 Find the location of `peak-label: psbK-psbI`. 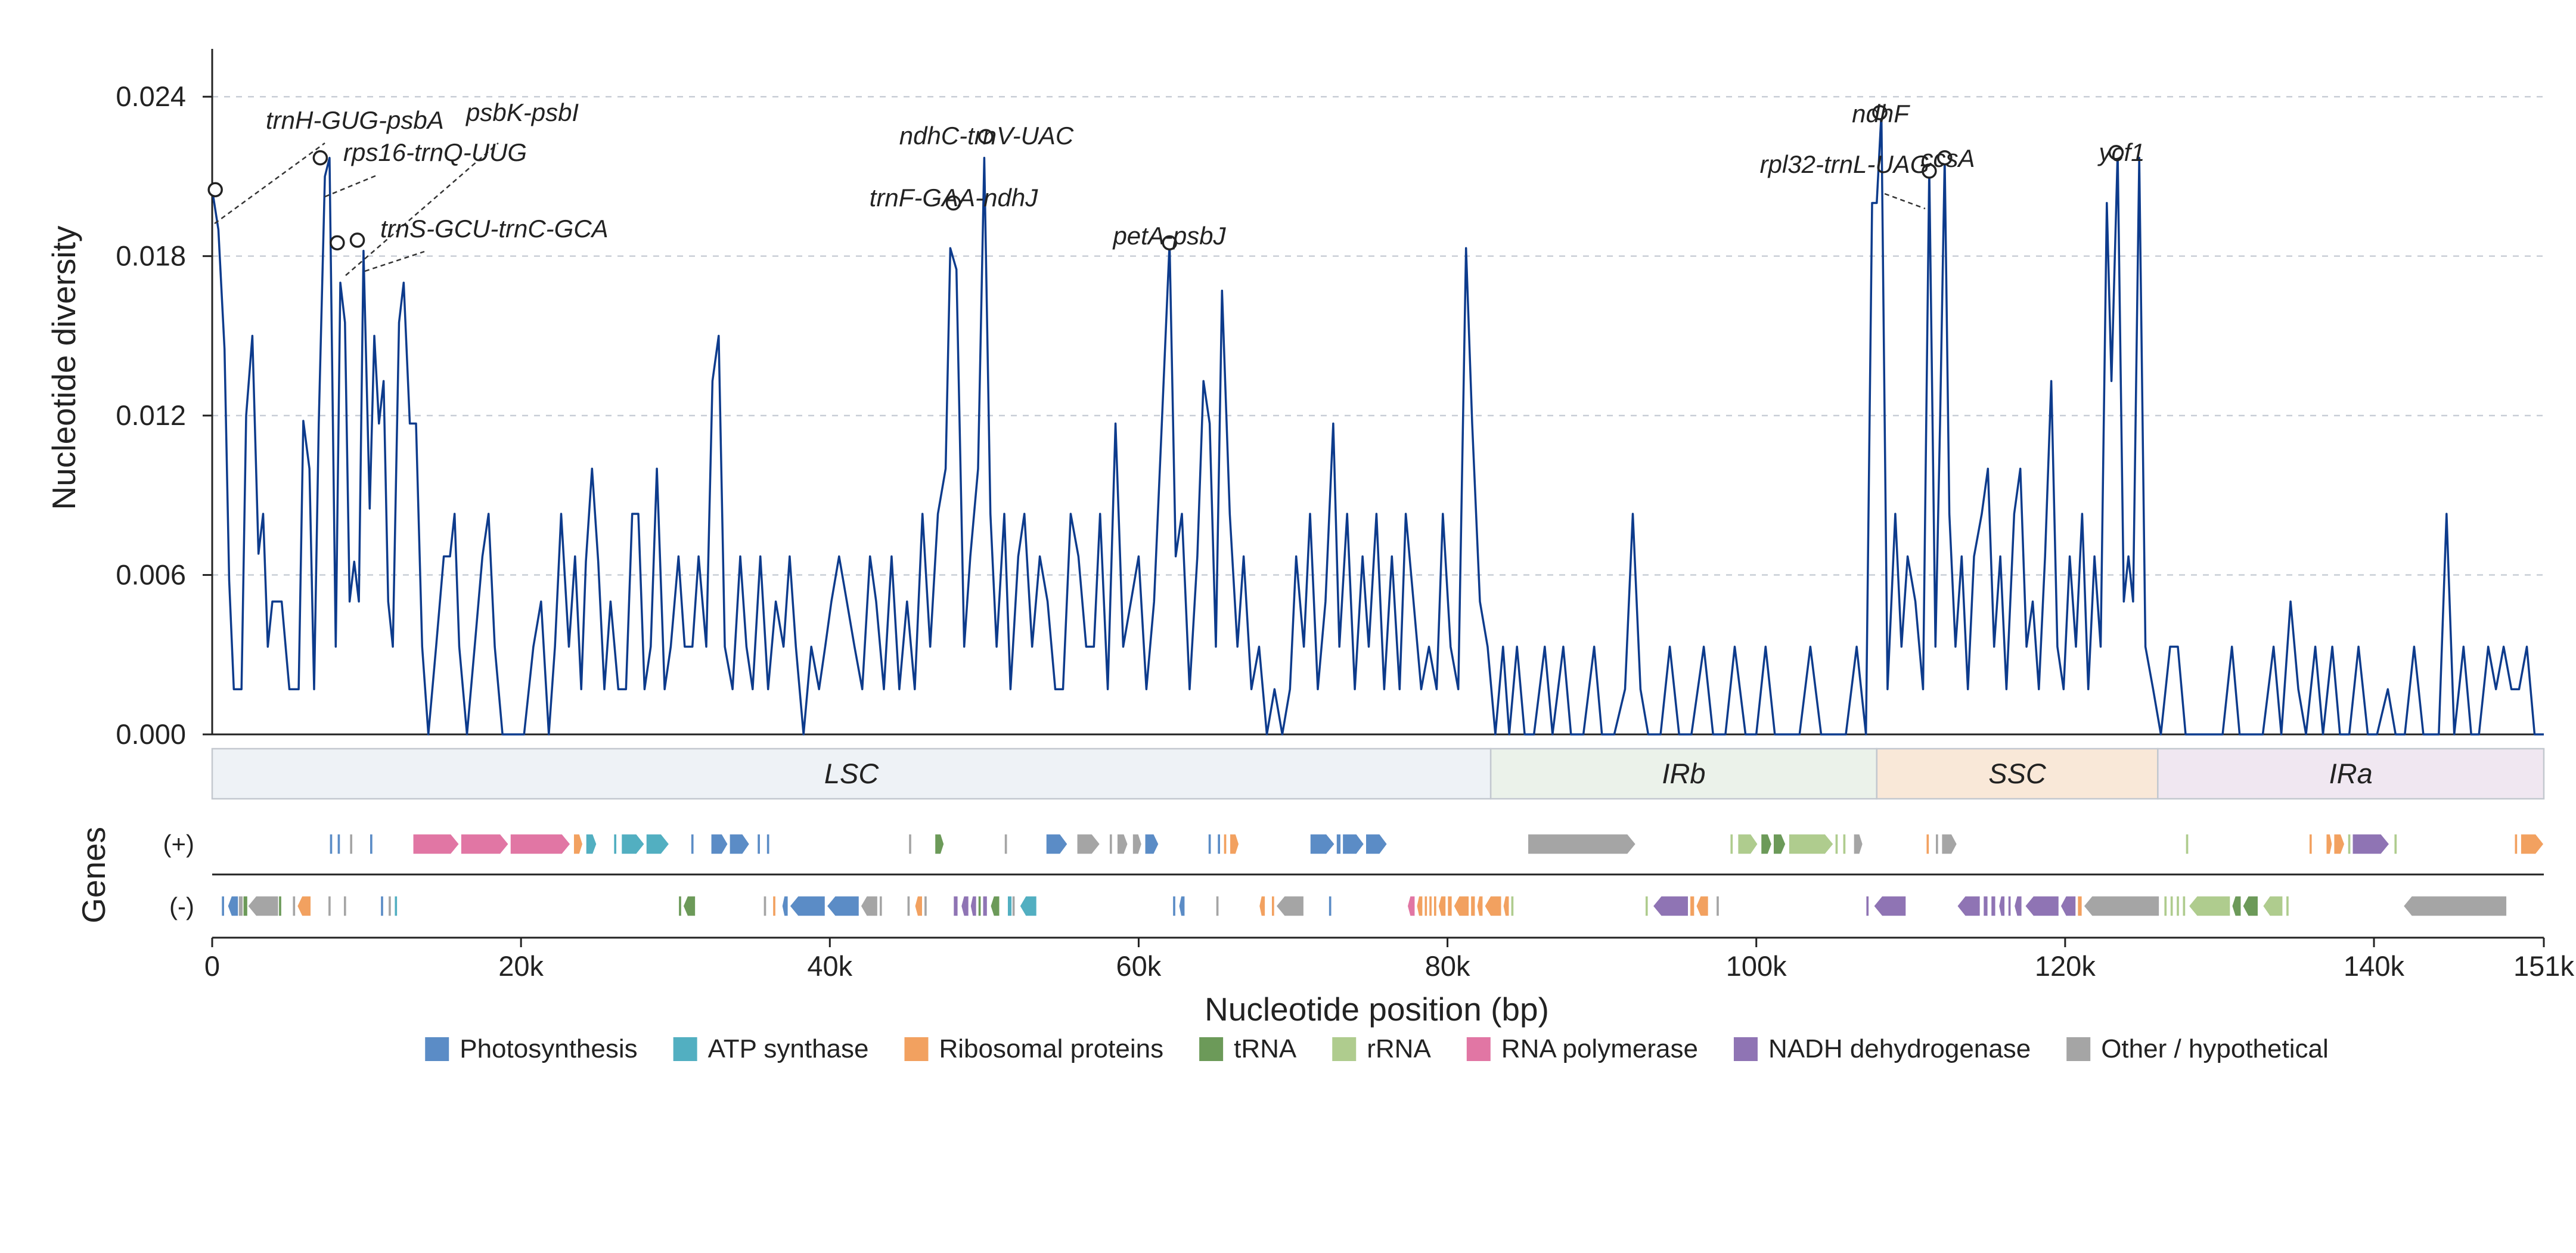

peak-label: psbK-psbI is located at coordinates (522, 112).